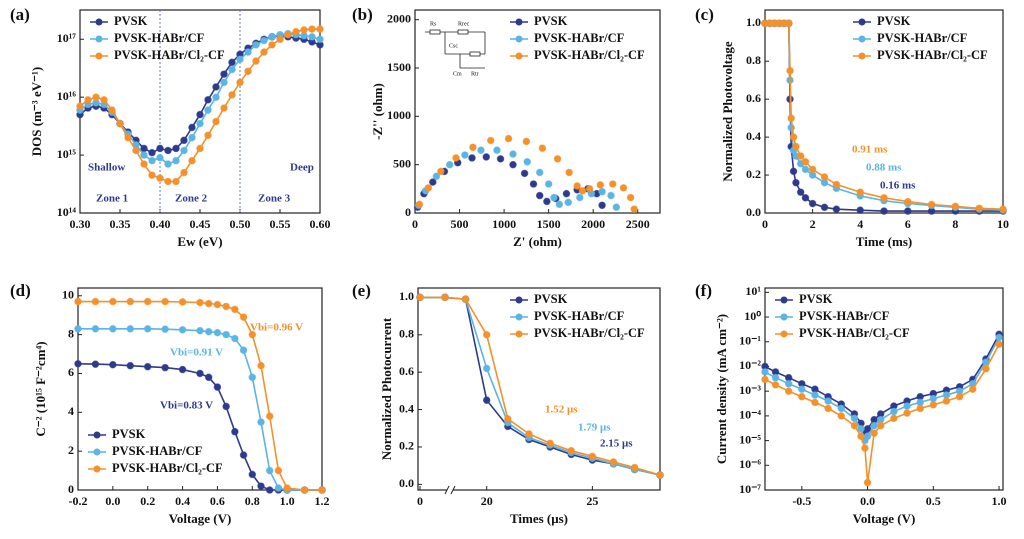 This screenshot has height=539, width=1024. What do you see at coordinates (727, 111) in the screenshot?
I see `y-axis-label: Normalized Photovoltage` at bounding box center [727, 111].